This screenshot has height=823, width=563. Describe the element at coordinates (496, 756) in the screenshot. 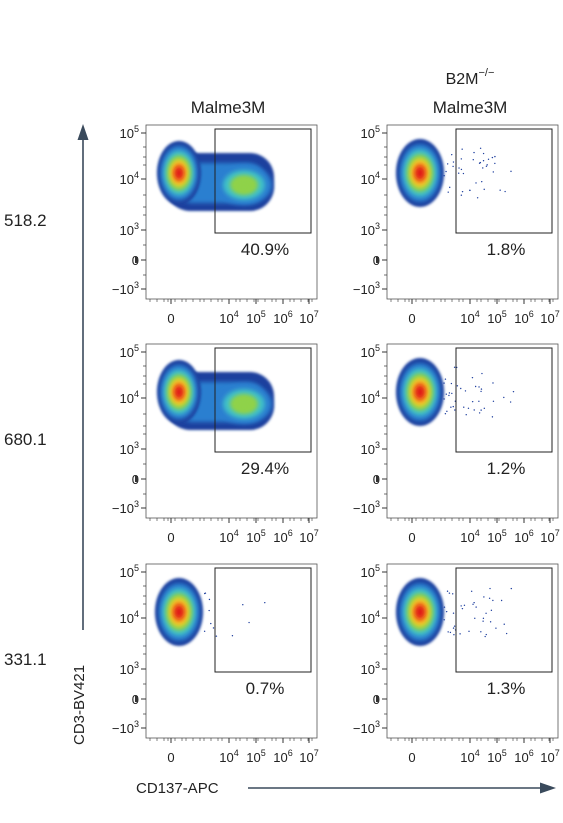

I see `x-tick-label: 10⁵` at that location.